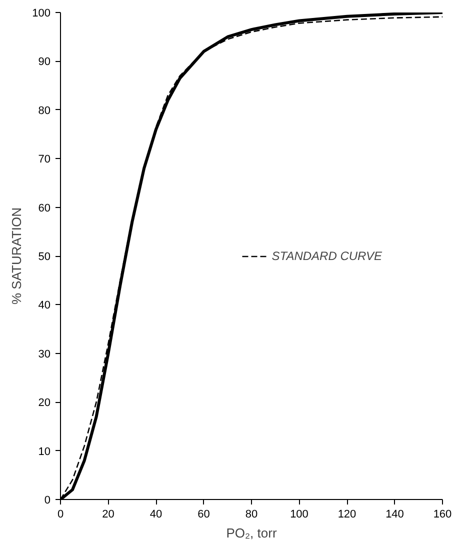 This screenshot has height=543, width=454. What do you see at coordinates (16, 256) in the screenshot?
I see `y-axis-title: % SATURATION` at bounding box center [16, 256].